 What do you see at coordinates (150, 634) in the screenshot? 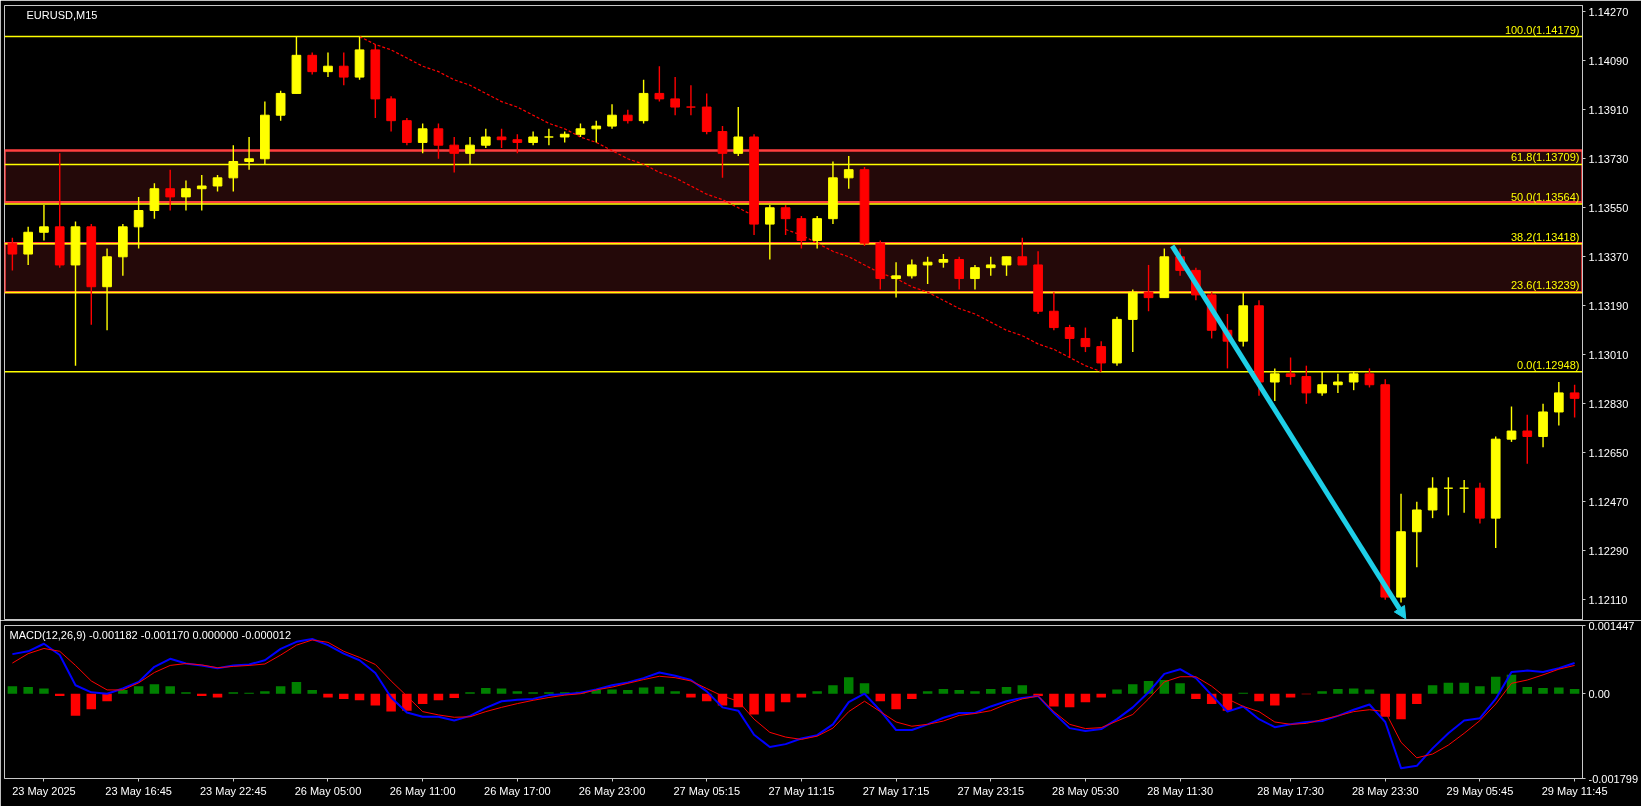
I see `chart-title: MACD(12,26,9) -0.001182 -0.001170 0.000000 -0.000012` at bounding box center [150, 634].